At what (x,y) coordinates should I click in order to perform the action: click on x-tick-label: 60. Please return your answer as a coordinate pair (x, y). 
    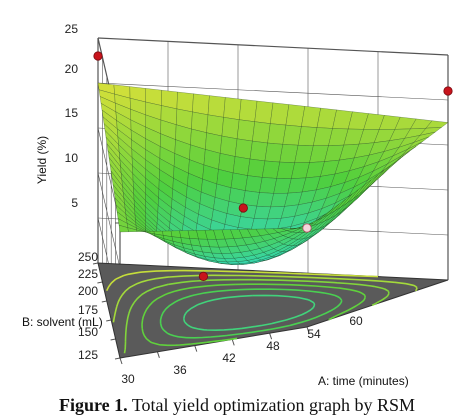
    Looking at the image, I should click on (356, 321).